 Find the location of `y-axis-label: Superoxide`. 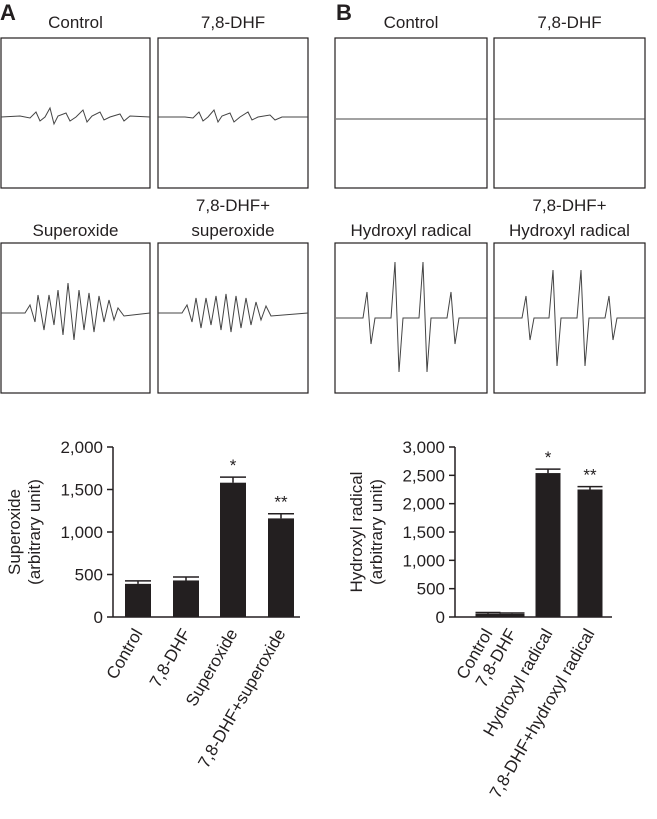

y-axis-label: Superoxide is located at coordinates (14, 532).